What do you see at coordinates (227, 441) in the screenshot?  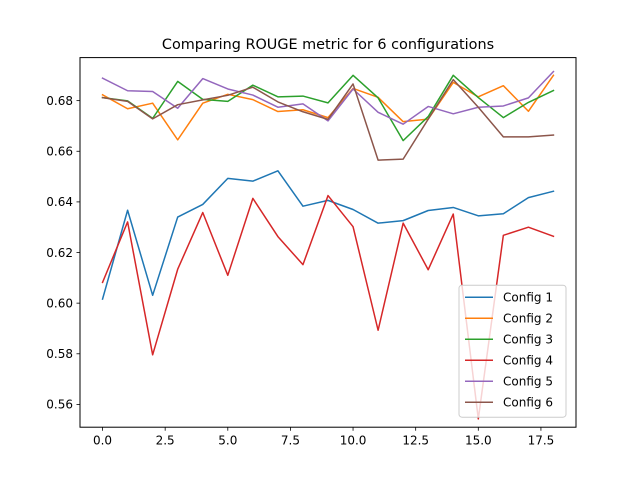 I see `x-tick-label: 5.0` at bounding box center [227, 441].